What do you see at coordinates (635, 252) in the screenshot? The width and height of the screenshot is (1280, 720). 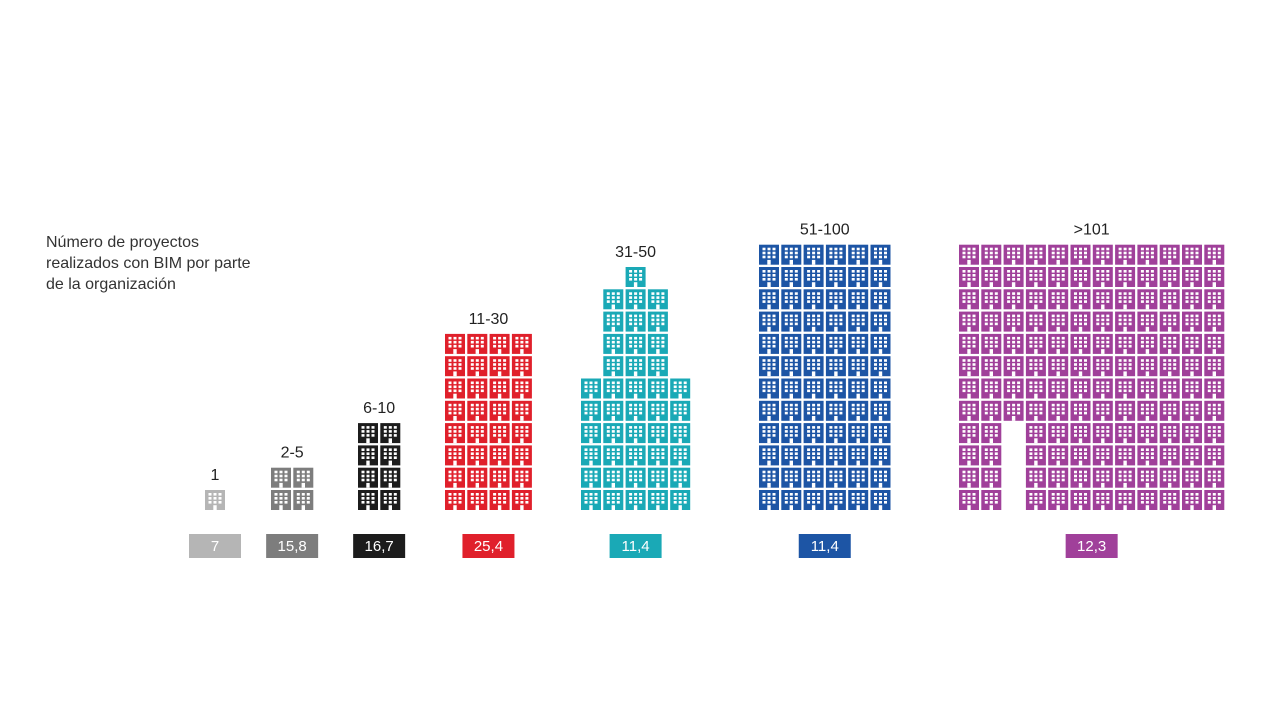 I see `category-label: 31-50` at bounding box center [635, 252].